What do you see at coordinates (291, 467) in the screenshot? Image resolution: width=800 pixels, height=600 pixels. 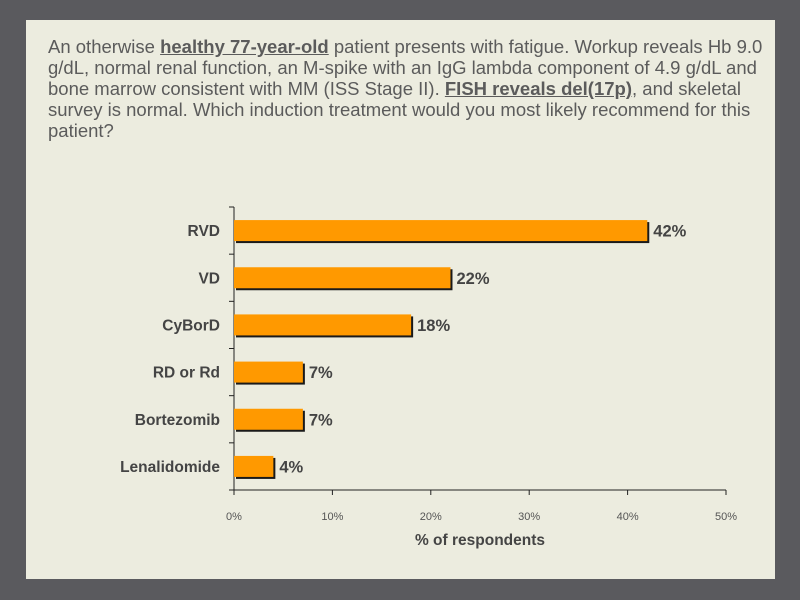 I see `value-label: 4%` at bounding box center [291, 467].